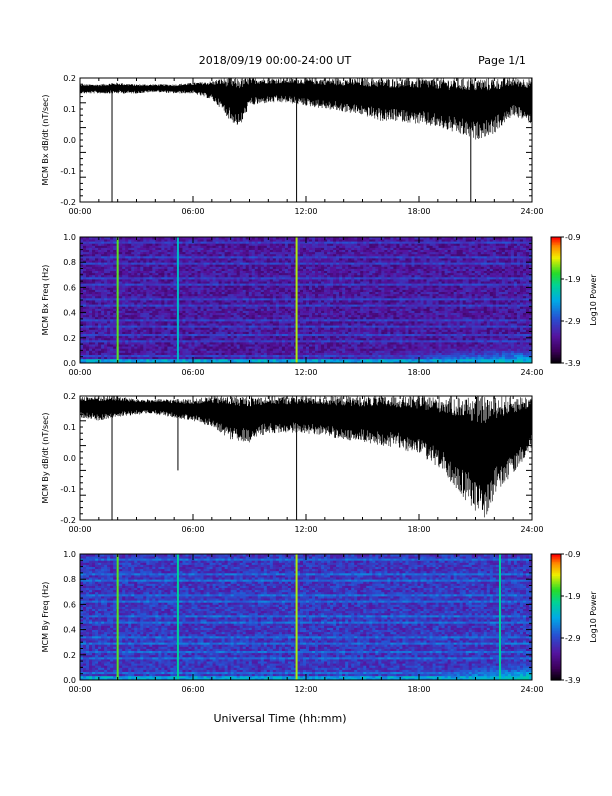 Image resolution: width=612 pixels, height=796 pixels. What do you see at coordinates (280, 718) in the screenshot?
I see `x-axis-label: Universal Time (hh:mm)` at bounding box center [280, 718].